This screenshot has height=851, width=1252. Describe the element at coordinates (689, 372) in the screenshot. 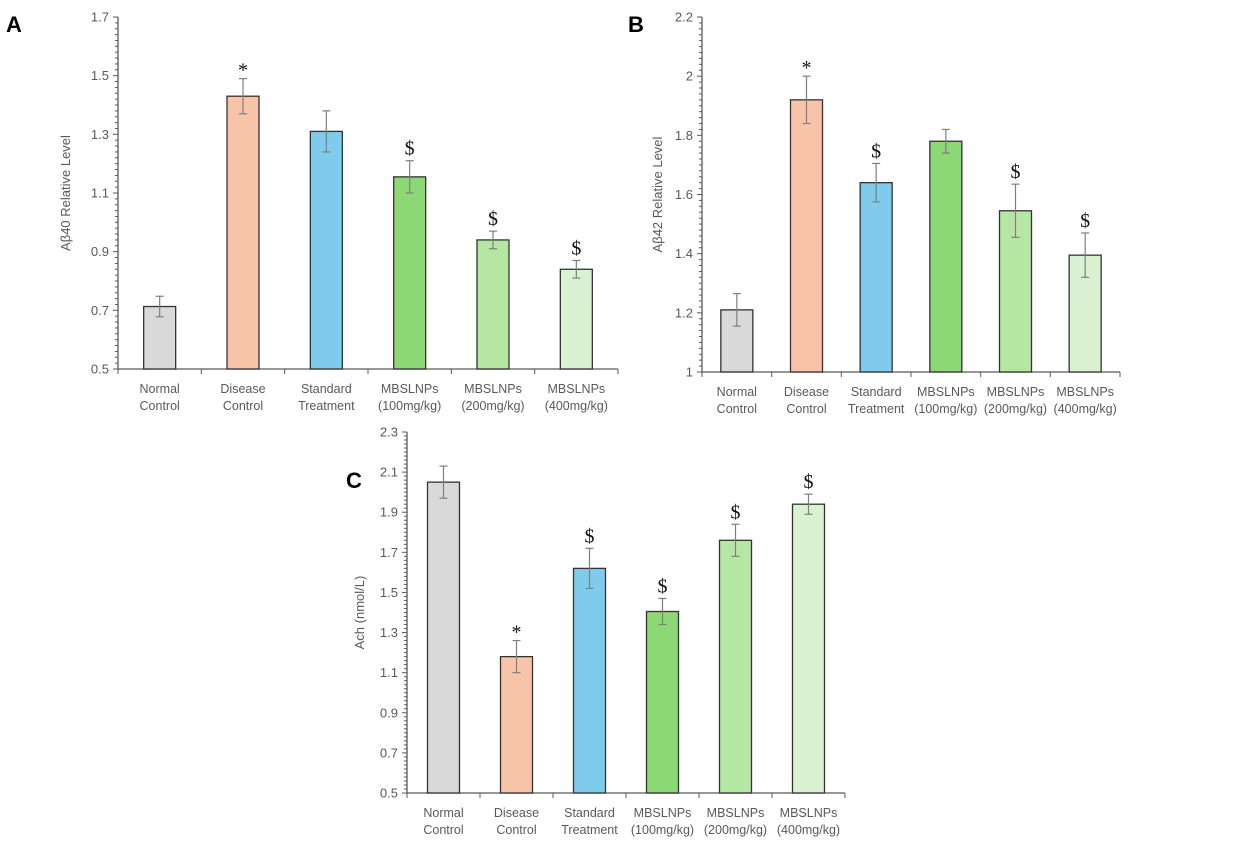

I see `y-tick-label: 1` at that location.